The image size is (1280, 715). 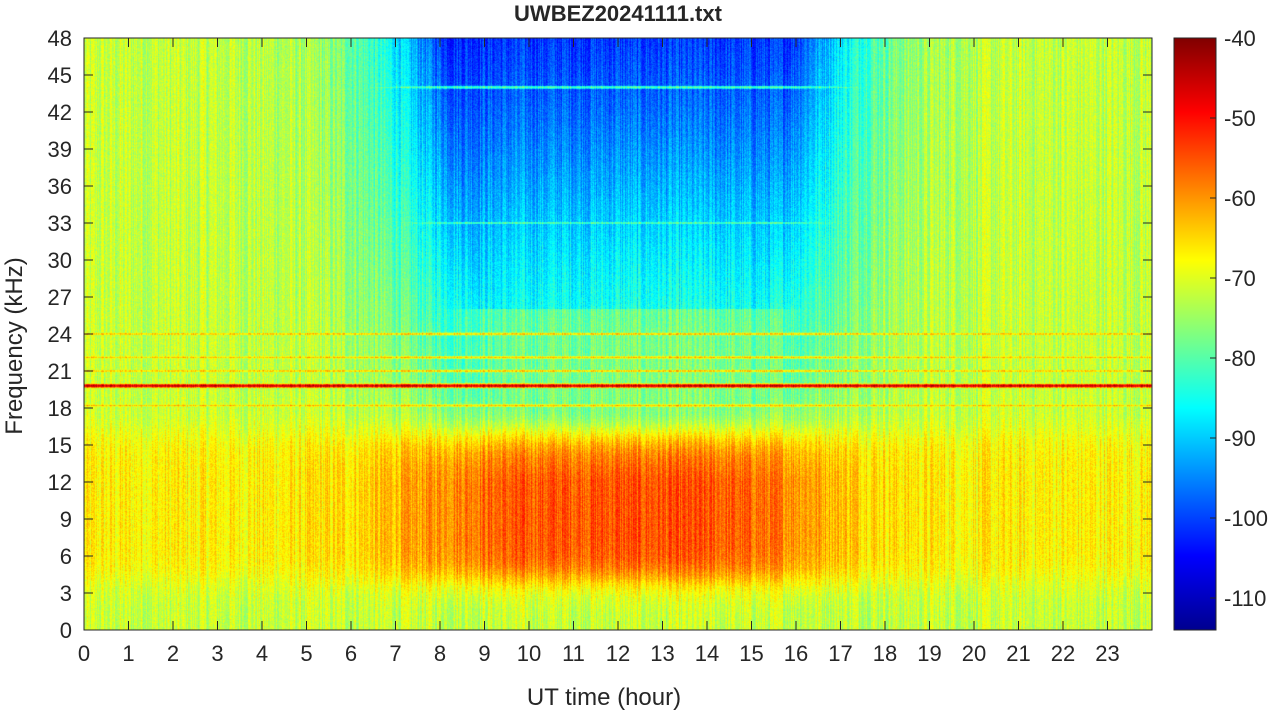 What do you see at coordinates (66, 630) in the screenshot?
I see `y-tick-label: 0` at bounding box center [66, 630].